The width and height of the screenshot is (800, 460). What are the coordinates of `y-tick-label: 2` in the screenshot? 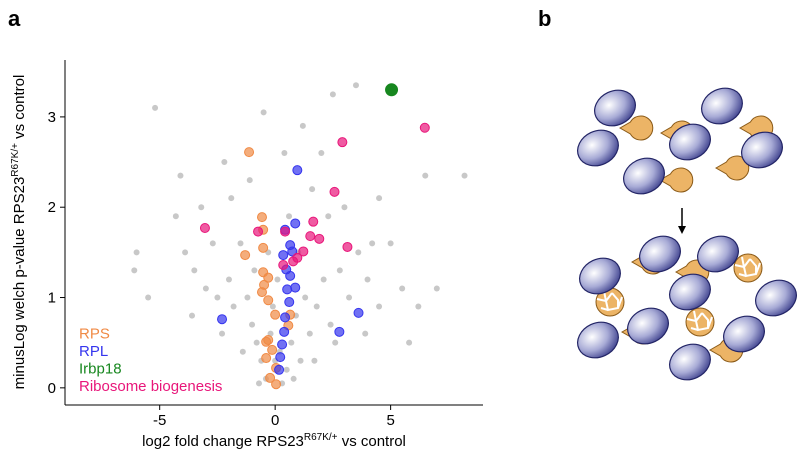 It's located at (52, 207).